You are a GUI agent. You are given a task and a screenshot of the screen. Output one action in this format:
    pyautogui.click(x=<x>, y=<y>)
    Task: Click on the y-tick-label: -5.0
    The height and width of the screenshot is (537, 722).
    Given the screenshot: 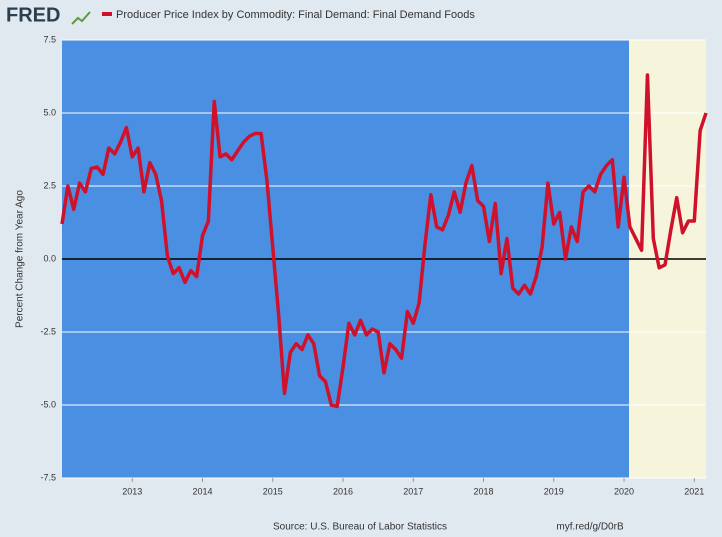 What is the action you would take?
    pyautogui.click(x=48, y=404)
    